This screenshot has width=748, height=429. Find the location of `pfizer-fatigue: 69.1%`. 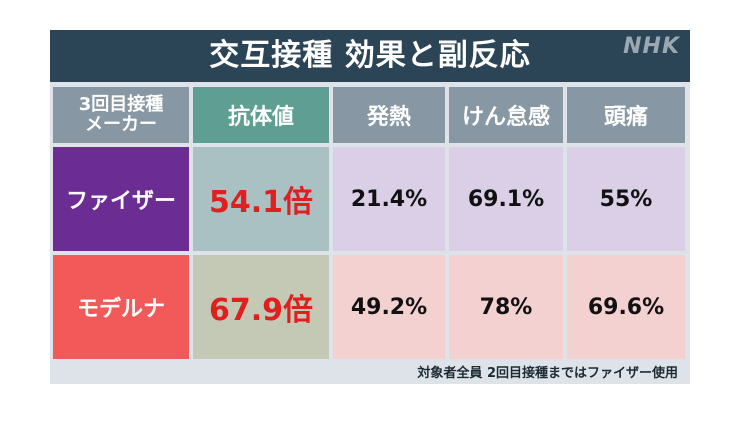

pfizer-fatigue: 69.1% is located at coordinates (506, 199).